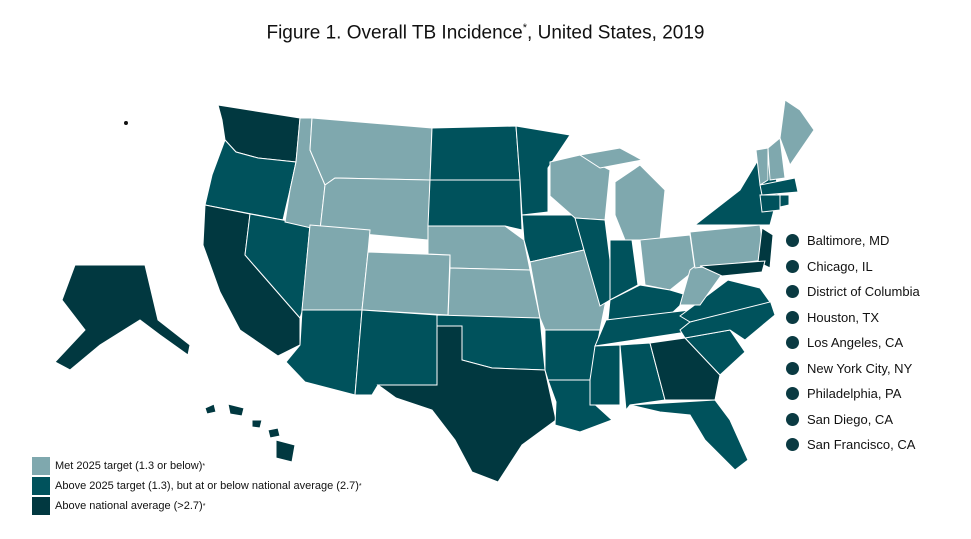  I want to click on state-ct, so click(770, 203).